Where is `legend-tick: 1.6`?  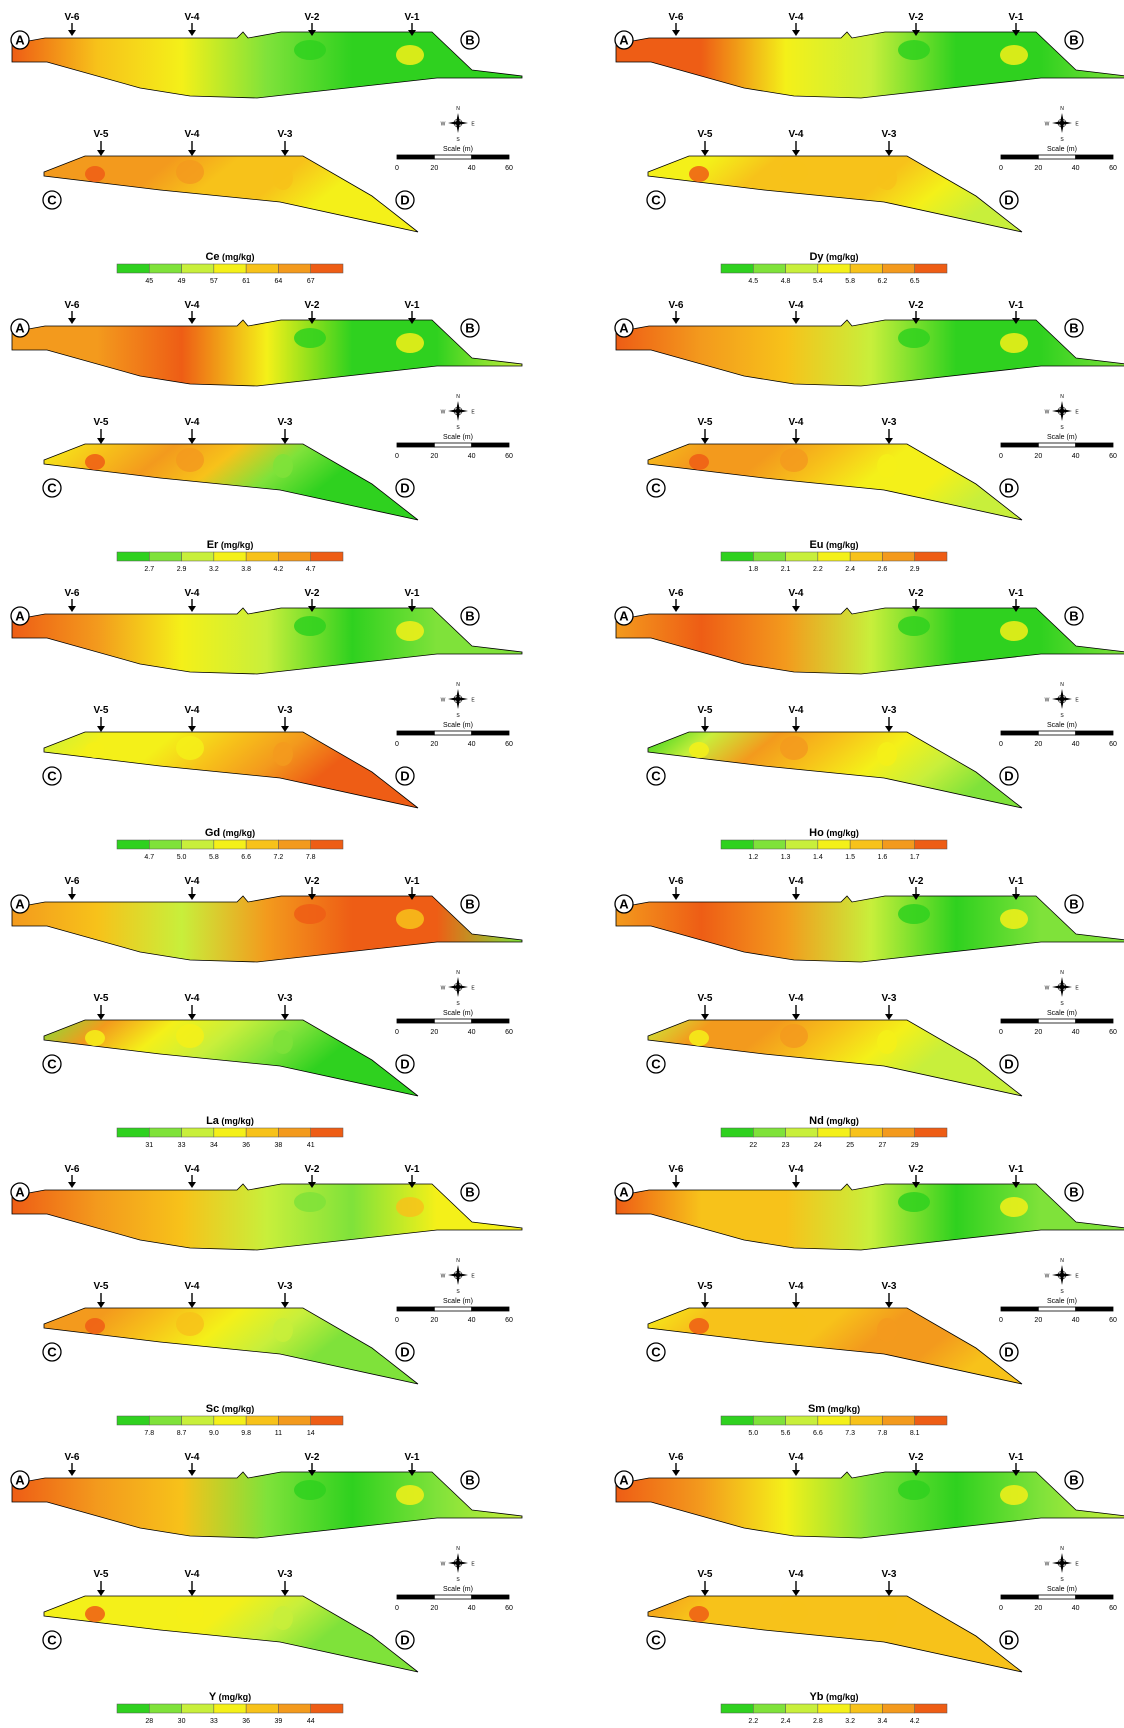
legend-tick: 1.6 is located at coordinates (883, 857).